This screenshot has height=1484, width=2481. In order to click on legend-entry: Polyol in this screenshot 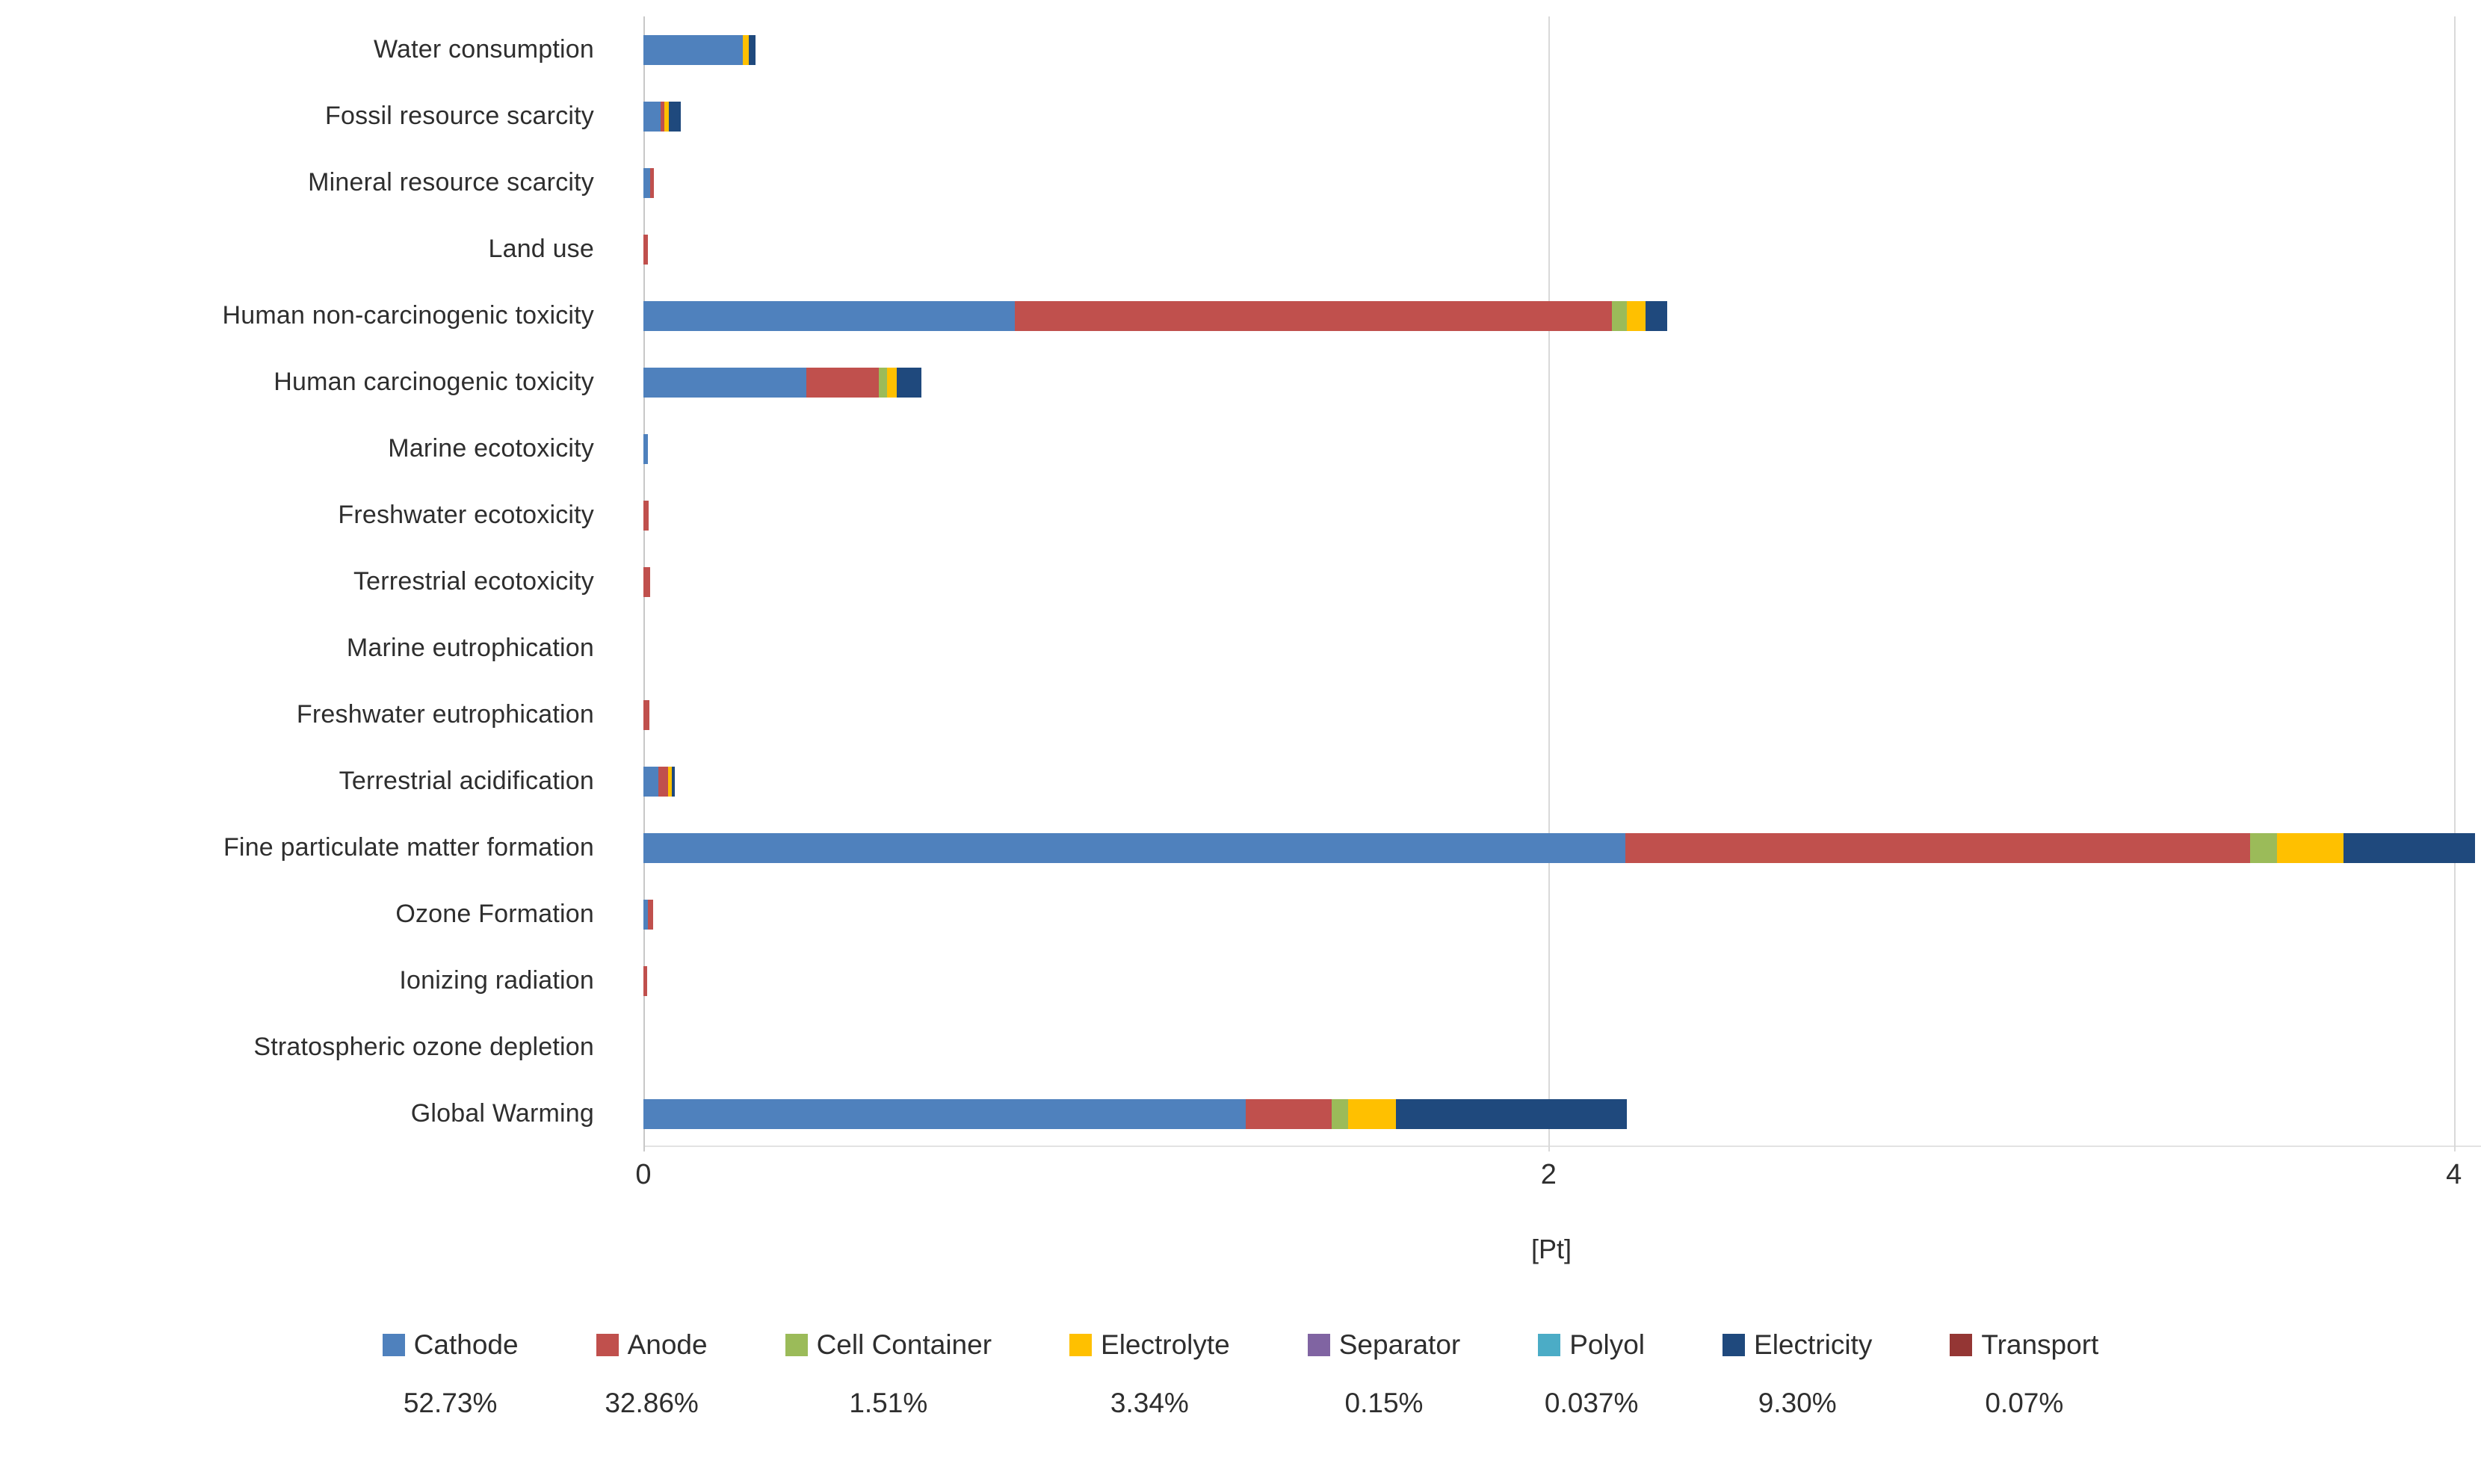, I will do `click(1591, 1345)`.